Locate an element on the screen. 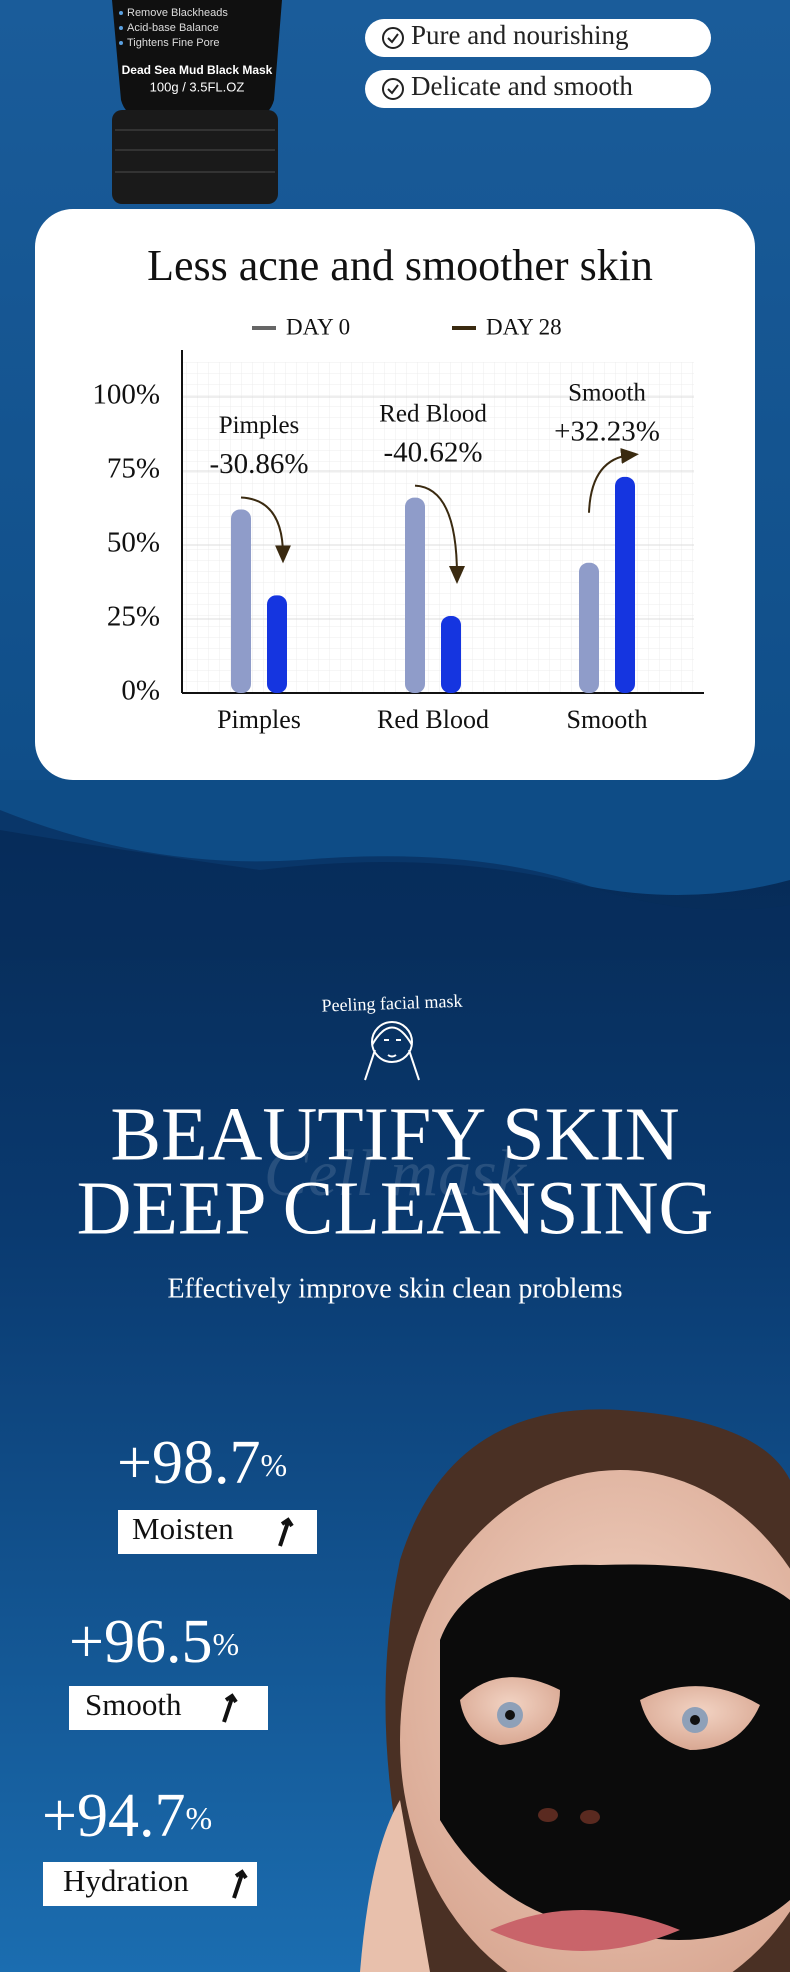  x-tick-label: Pimples is located at coordinates (259, 719).